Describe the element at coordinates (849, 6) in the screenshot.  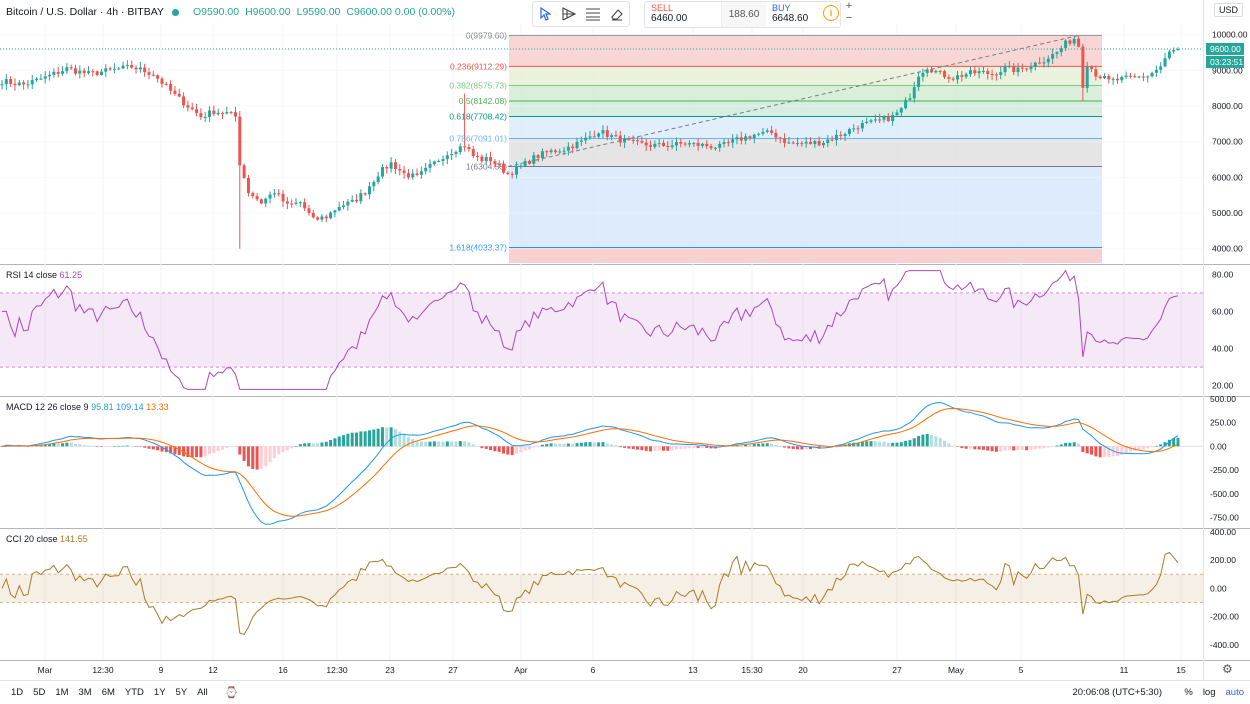
I see `plus-icon: +` at that location.